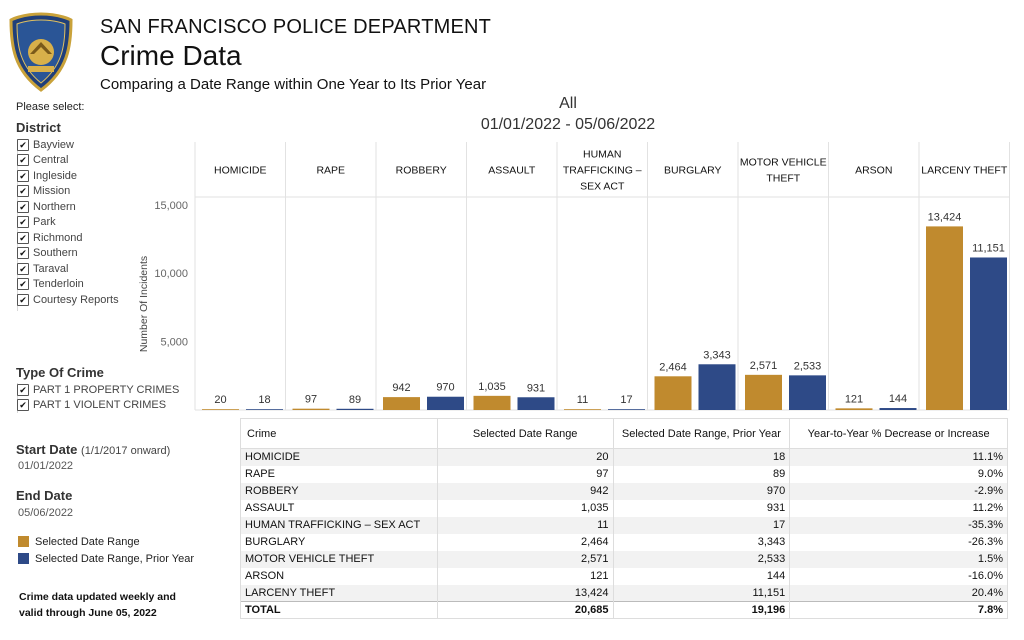 The image size is (1024, 640). What do you see at coordinates (898, 576) in the screenshot?
I see `table-cell: -16.0%` at bounding box center [898, 576].